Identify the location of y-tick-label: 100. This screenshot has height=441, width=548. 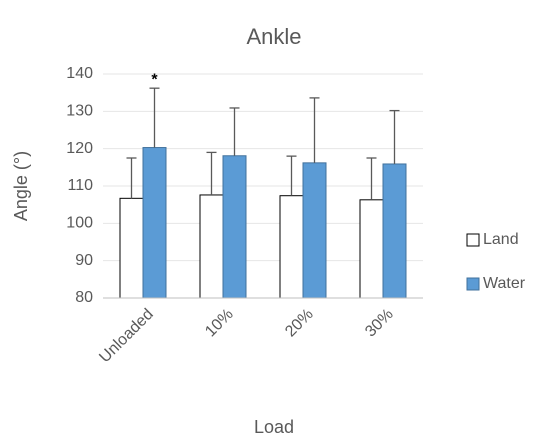
(79, 223).